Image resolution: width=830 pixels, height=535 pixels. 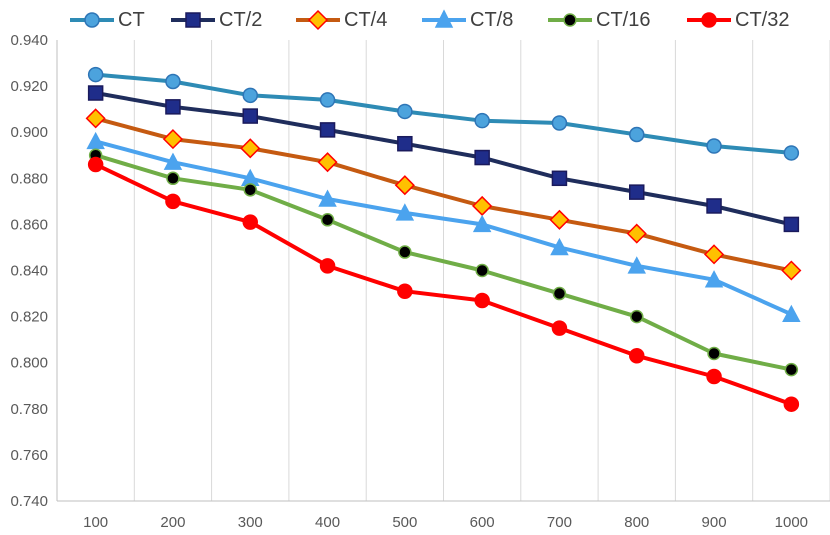 I want to click on x-tick-label: 600, so click(x=482, y=522).